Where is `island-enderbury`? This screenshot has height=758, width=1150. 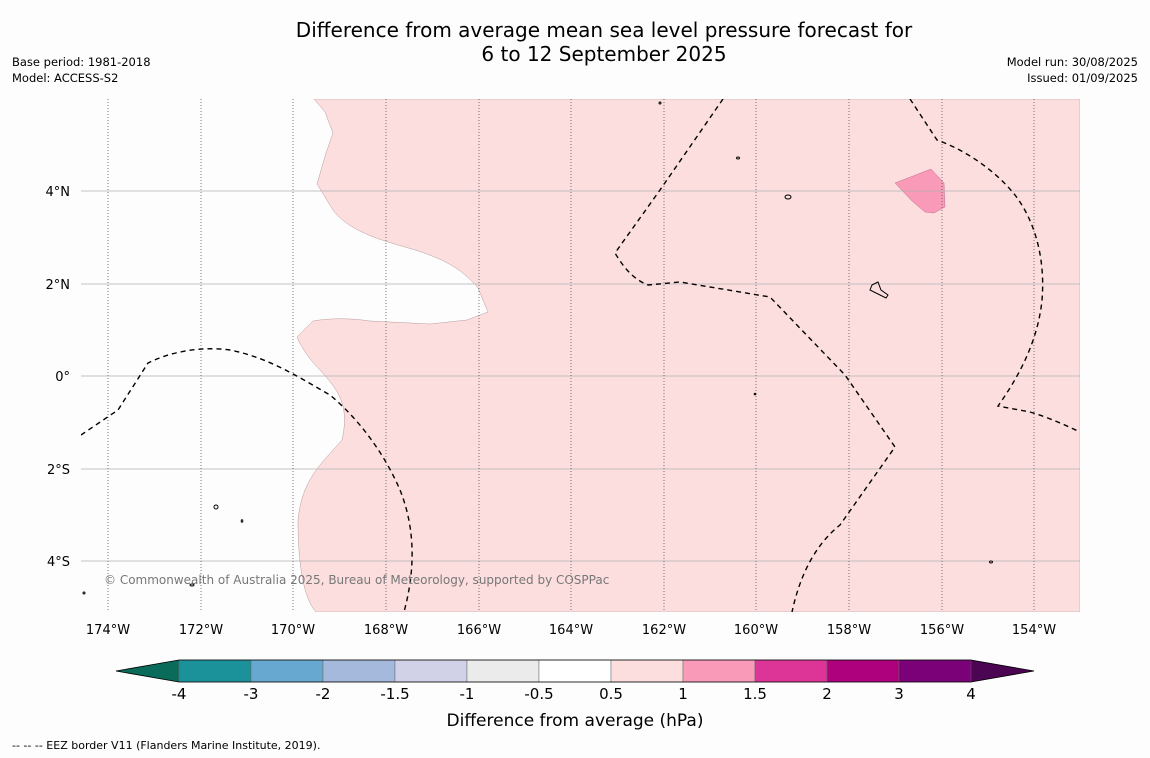
island-enderbury is located at coordinates (242, 521).